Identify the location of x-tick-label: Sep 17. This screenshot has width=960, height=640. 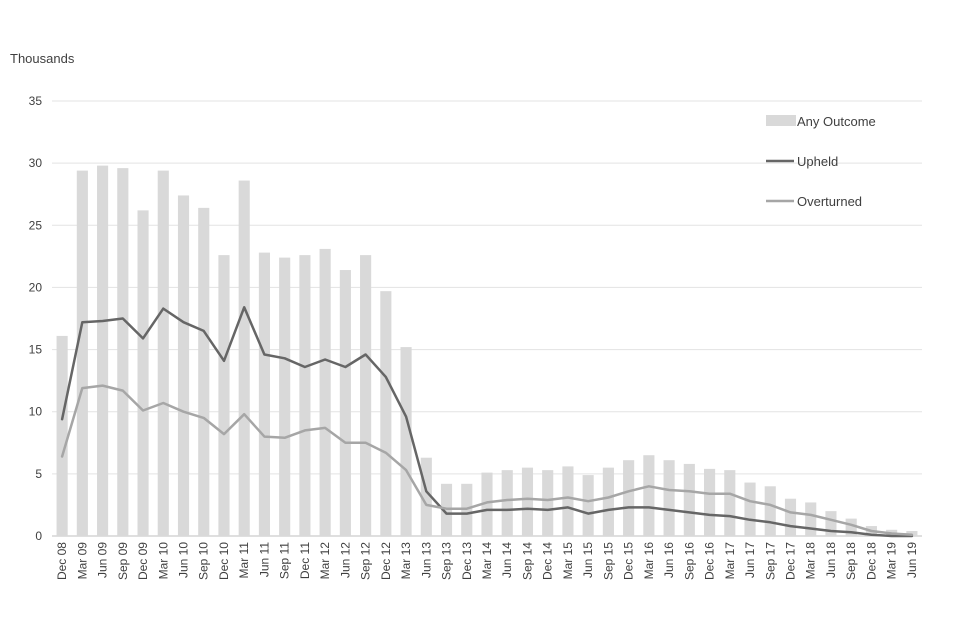
(770, 561).